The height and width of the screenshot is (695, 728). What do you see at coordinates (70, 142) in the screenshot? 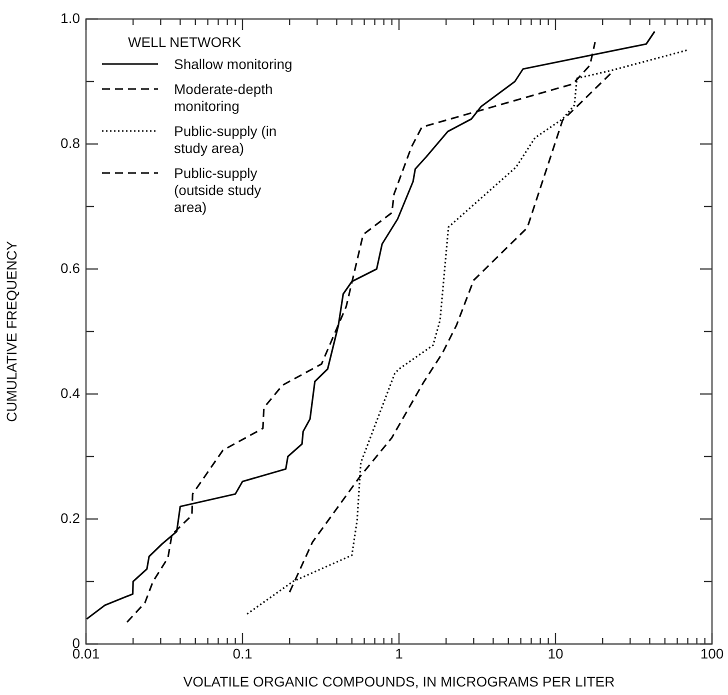
I see `y-tick-label: 0.8` at bounding box center [70, 142].